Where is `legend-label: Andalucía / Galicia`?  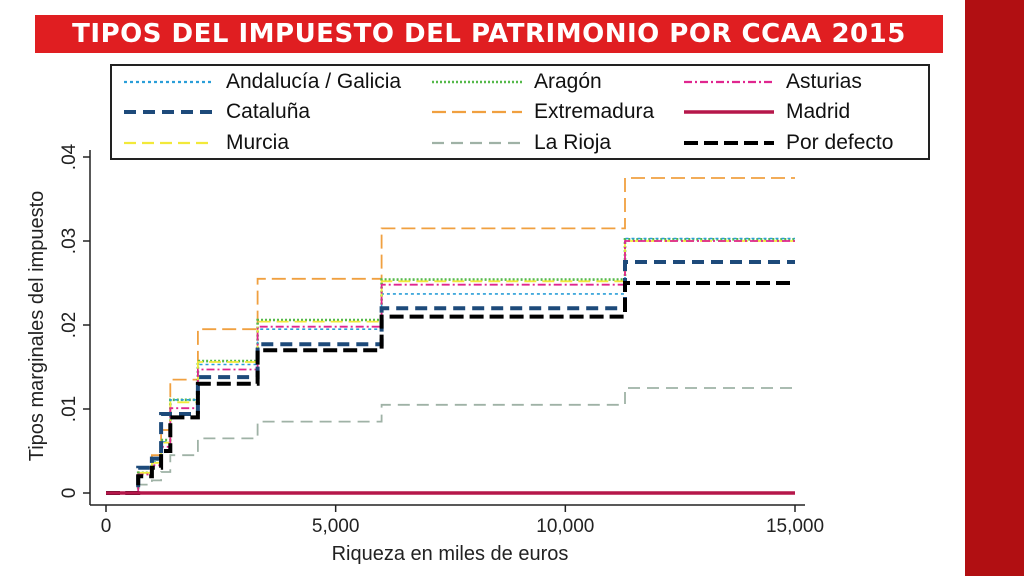 legend-label: Andalucía / Galicia is located at coordinates (314, 81).